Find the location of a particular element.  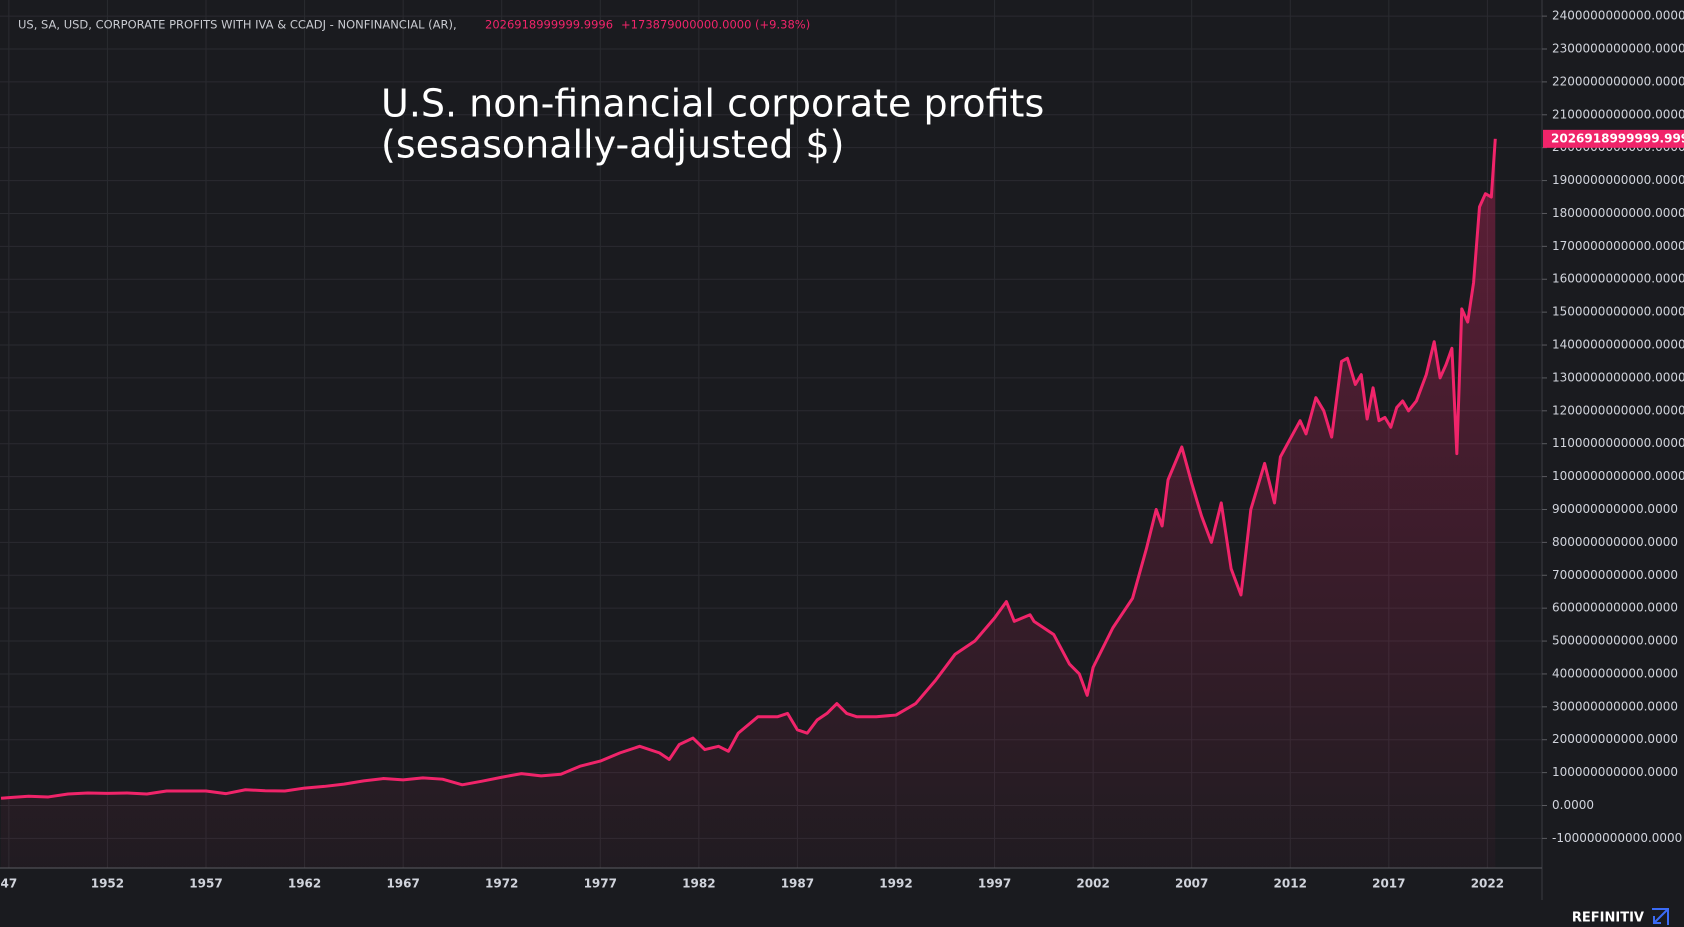

x-tick-label: 1982 is located at coordinates (698, 884).